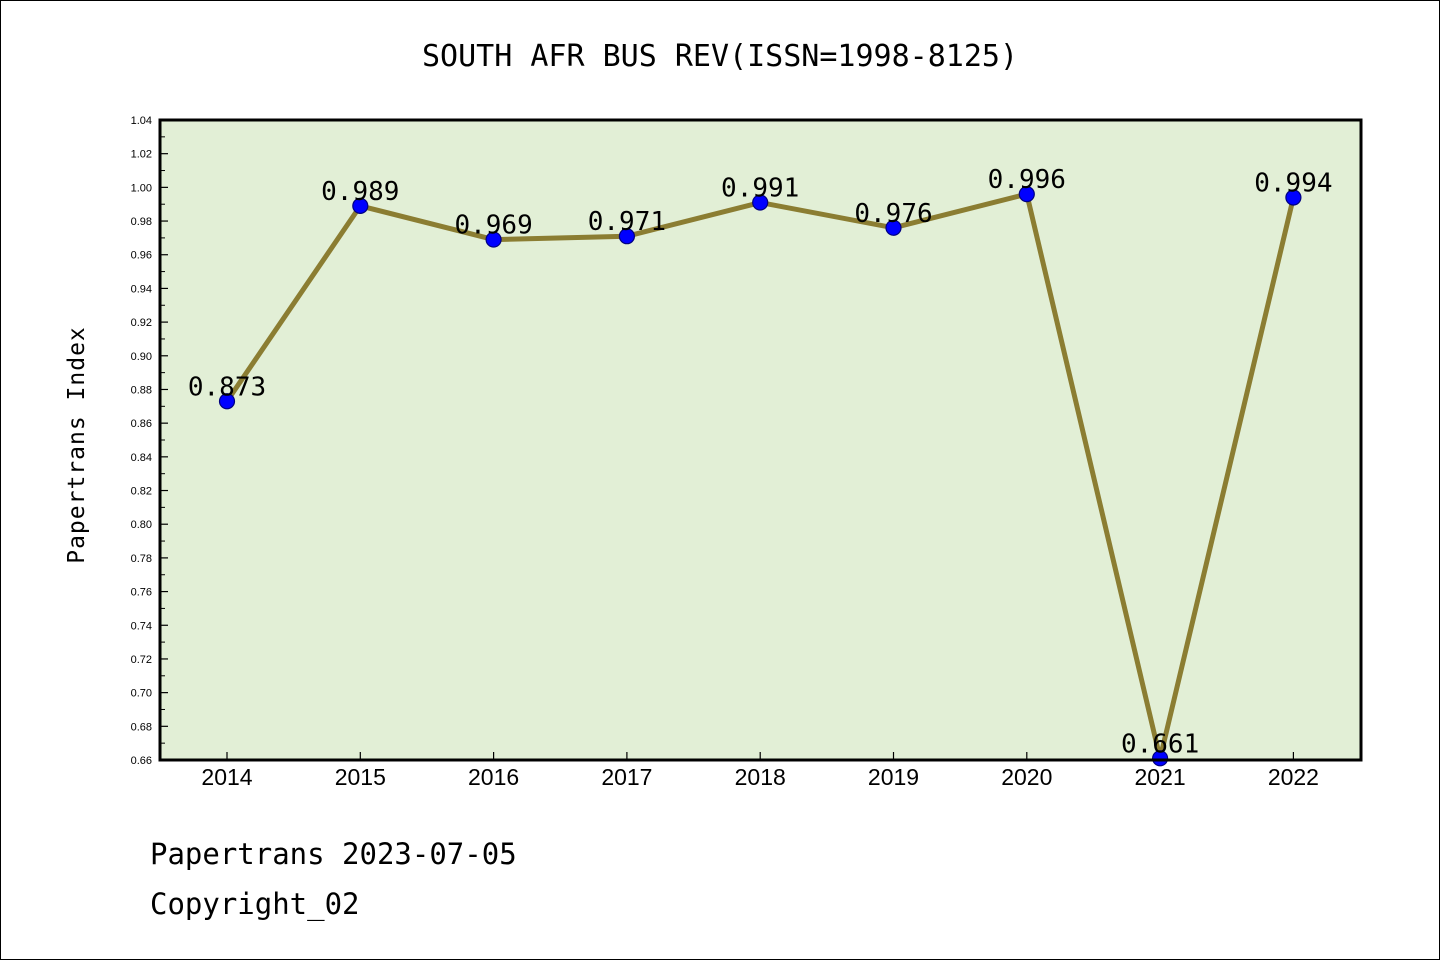  I want to click on y-tick-label: 1.02, so click(141, 155).